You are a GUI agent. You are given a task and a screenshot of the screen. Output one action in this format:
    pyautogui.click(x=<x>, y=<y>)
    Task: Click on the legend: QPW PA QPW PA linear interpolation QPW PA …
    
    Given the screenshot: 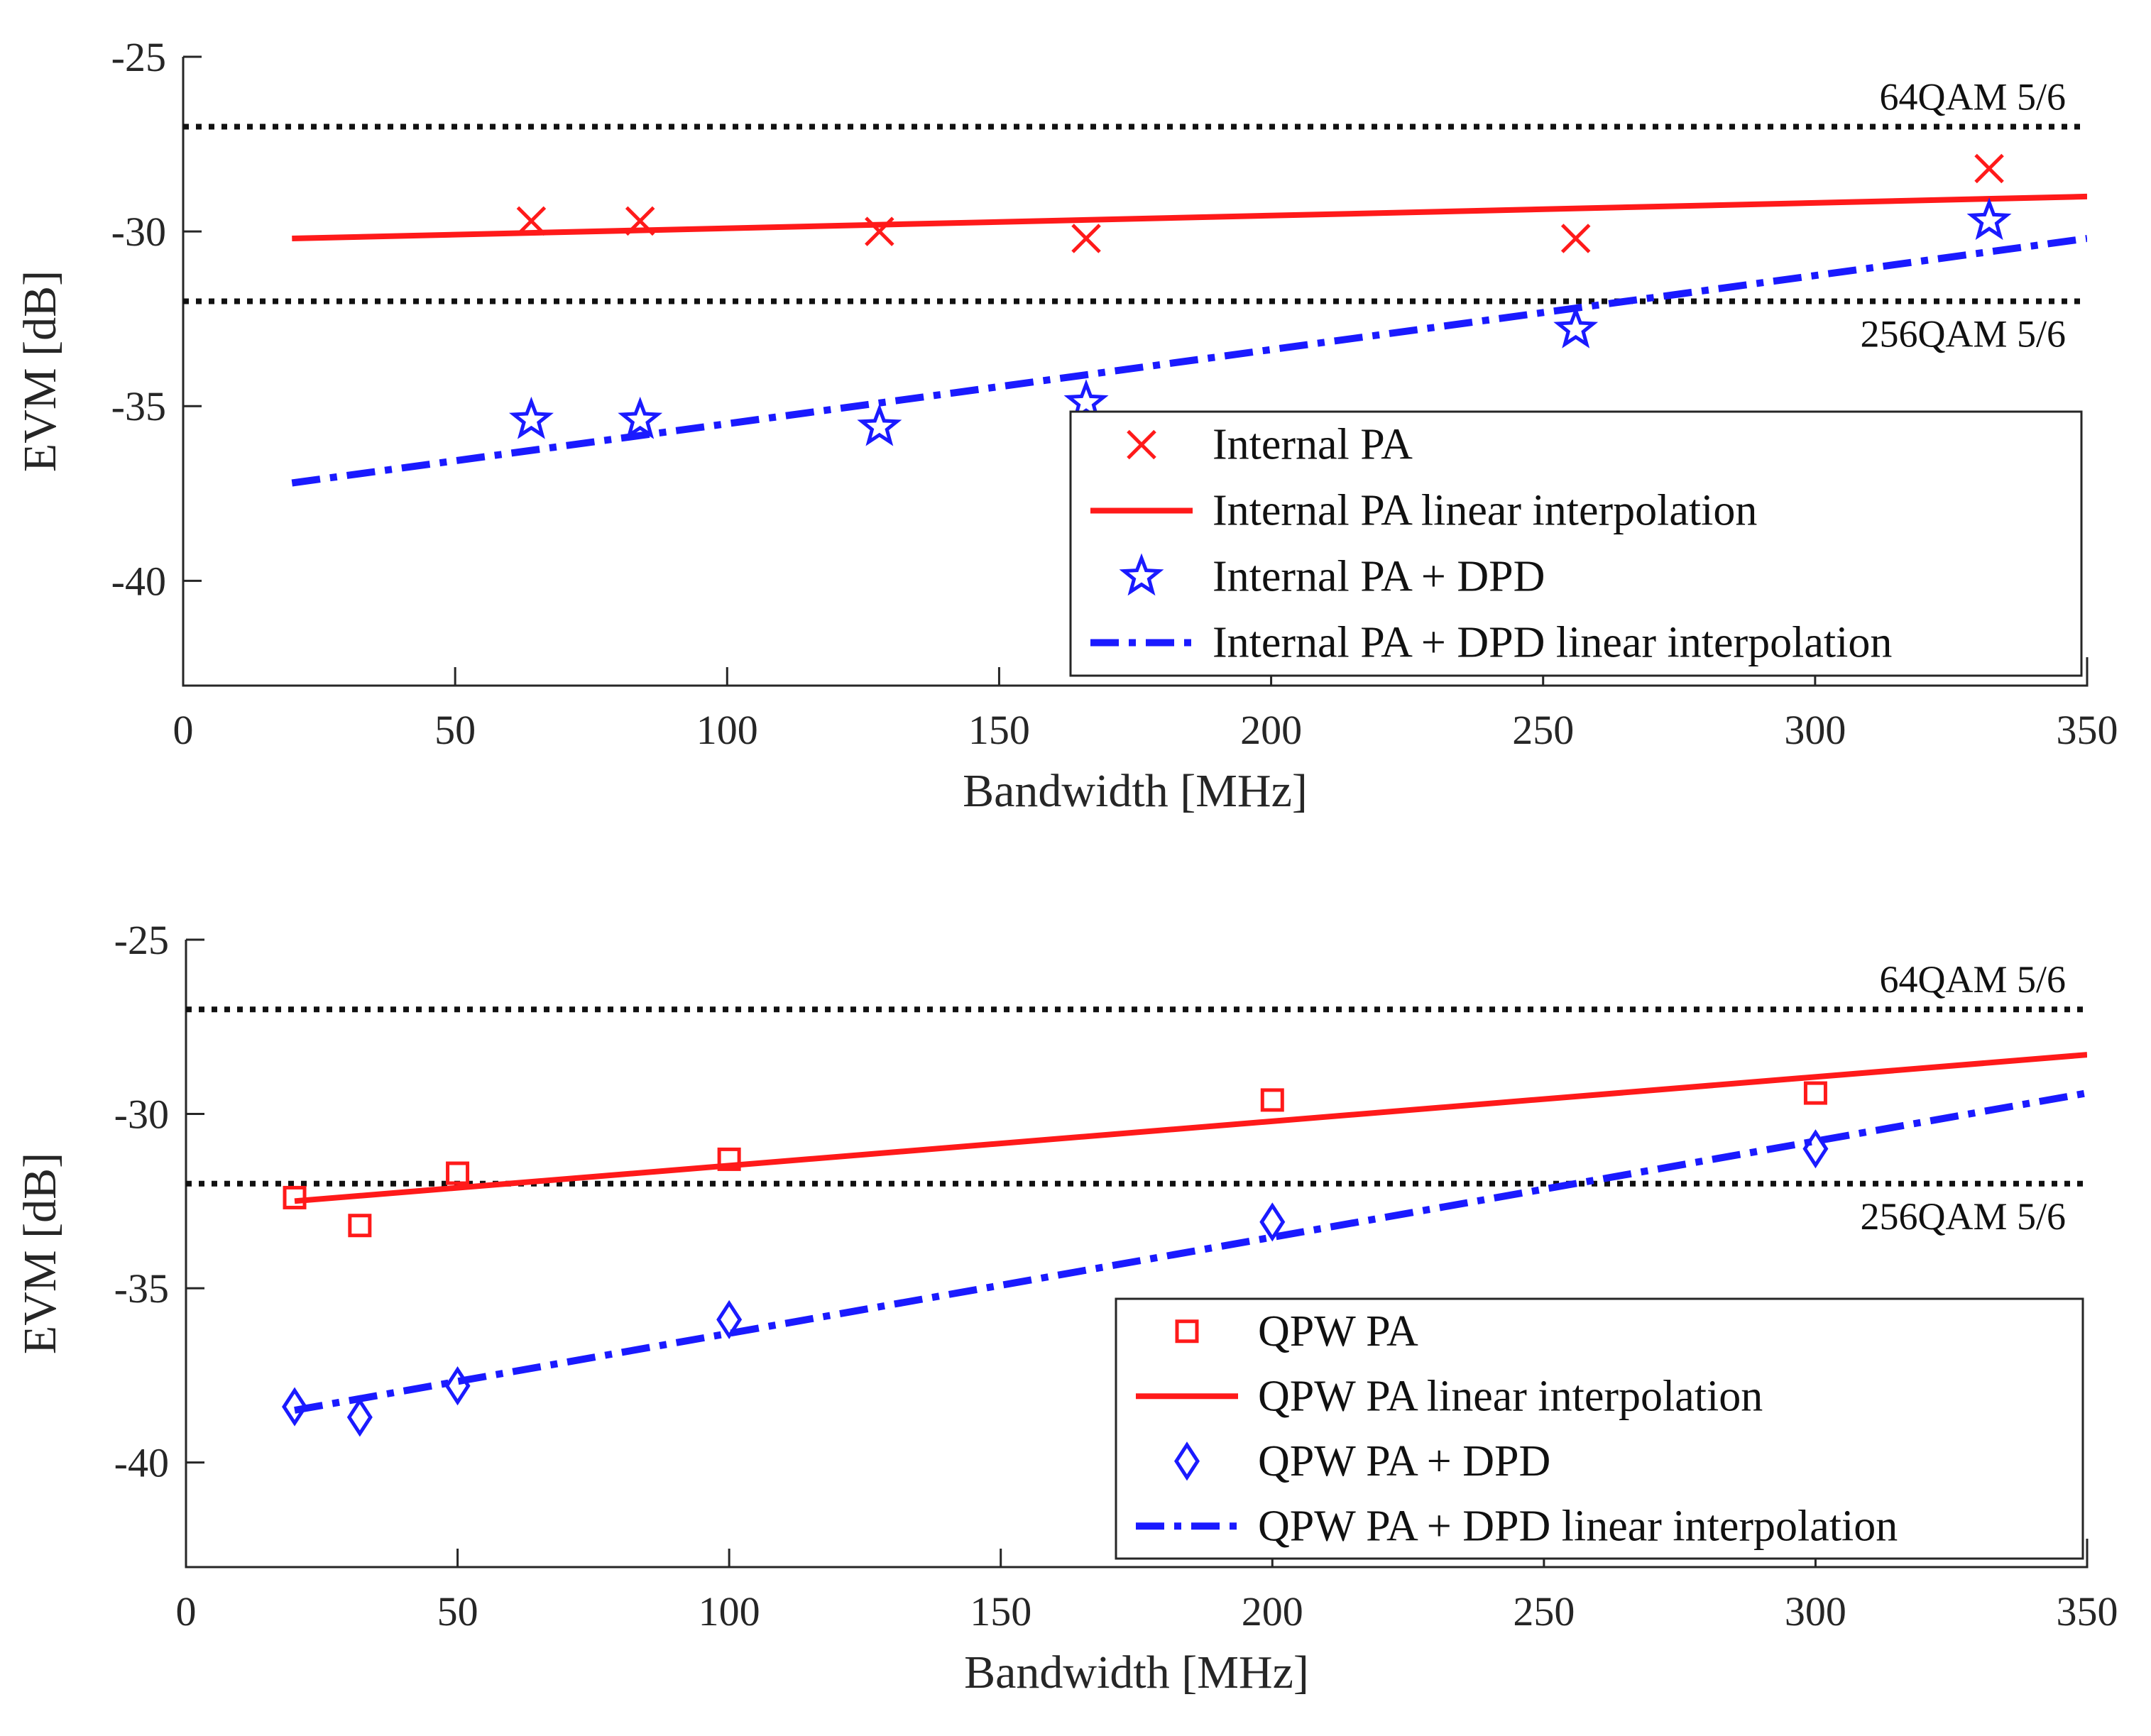 What is the action you would take?
    pyautogui.click(x=1599, y=1428)
    